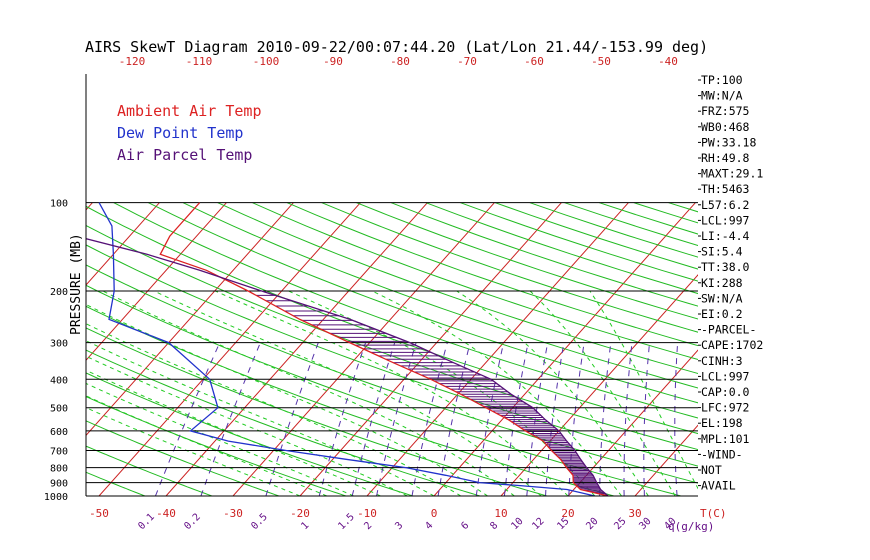  What do you see at coordinates (691, 526) in the screenshot?
I see `mixing-ratio-unit: q(g/kg)` at bounding box center [691, 526].